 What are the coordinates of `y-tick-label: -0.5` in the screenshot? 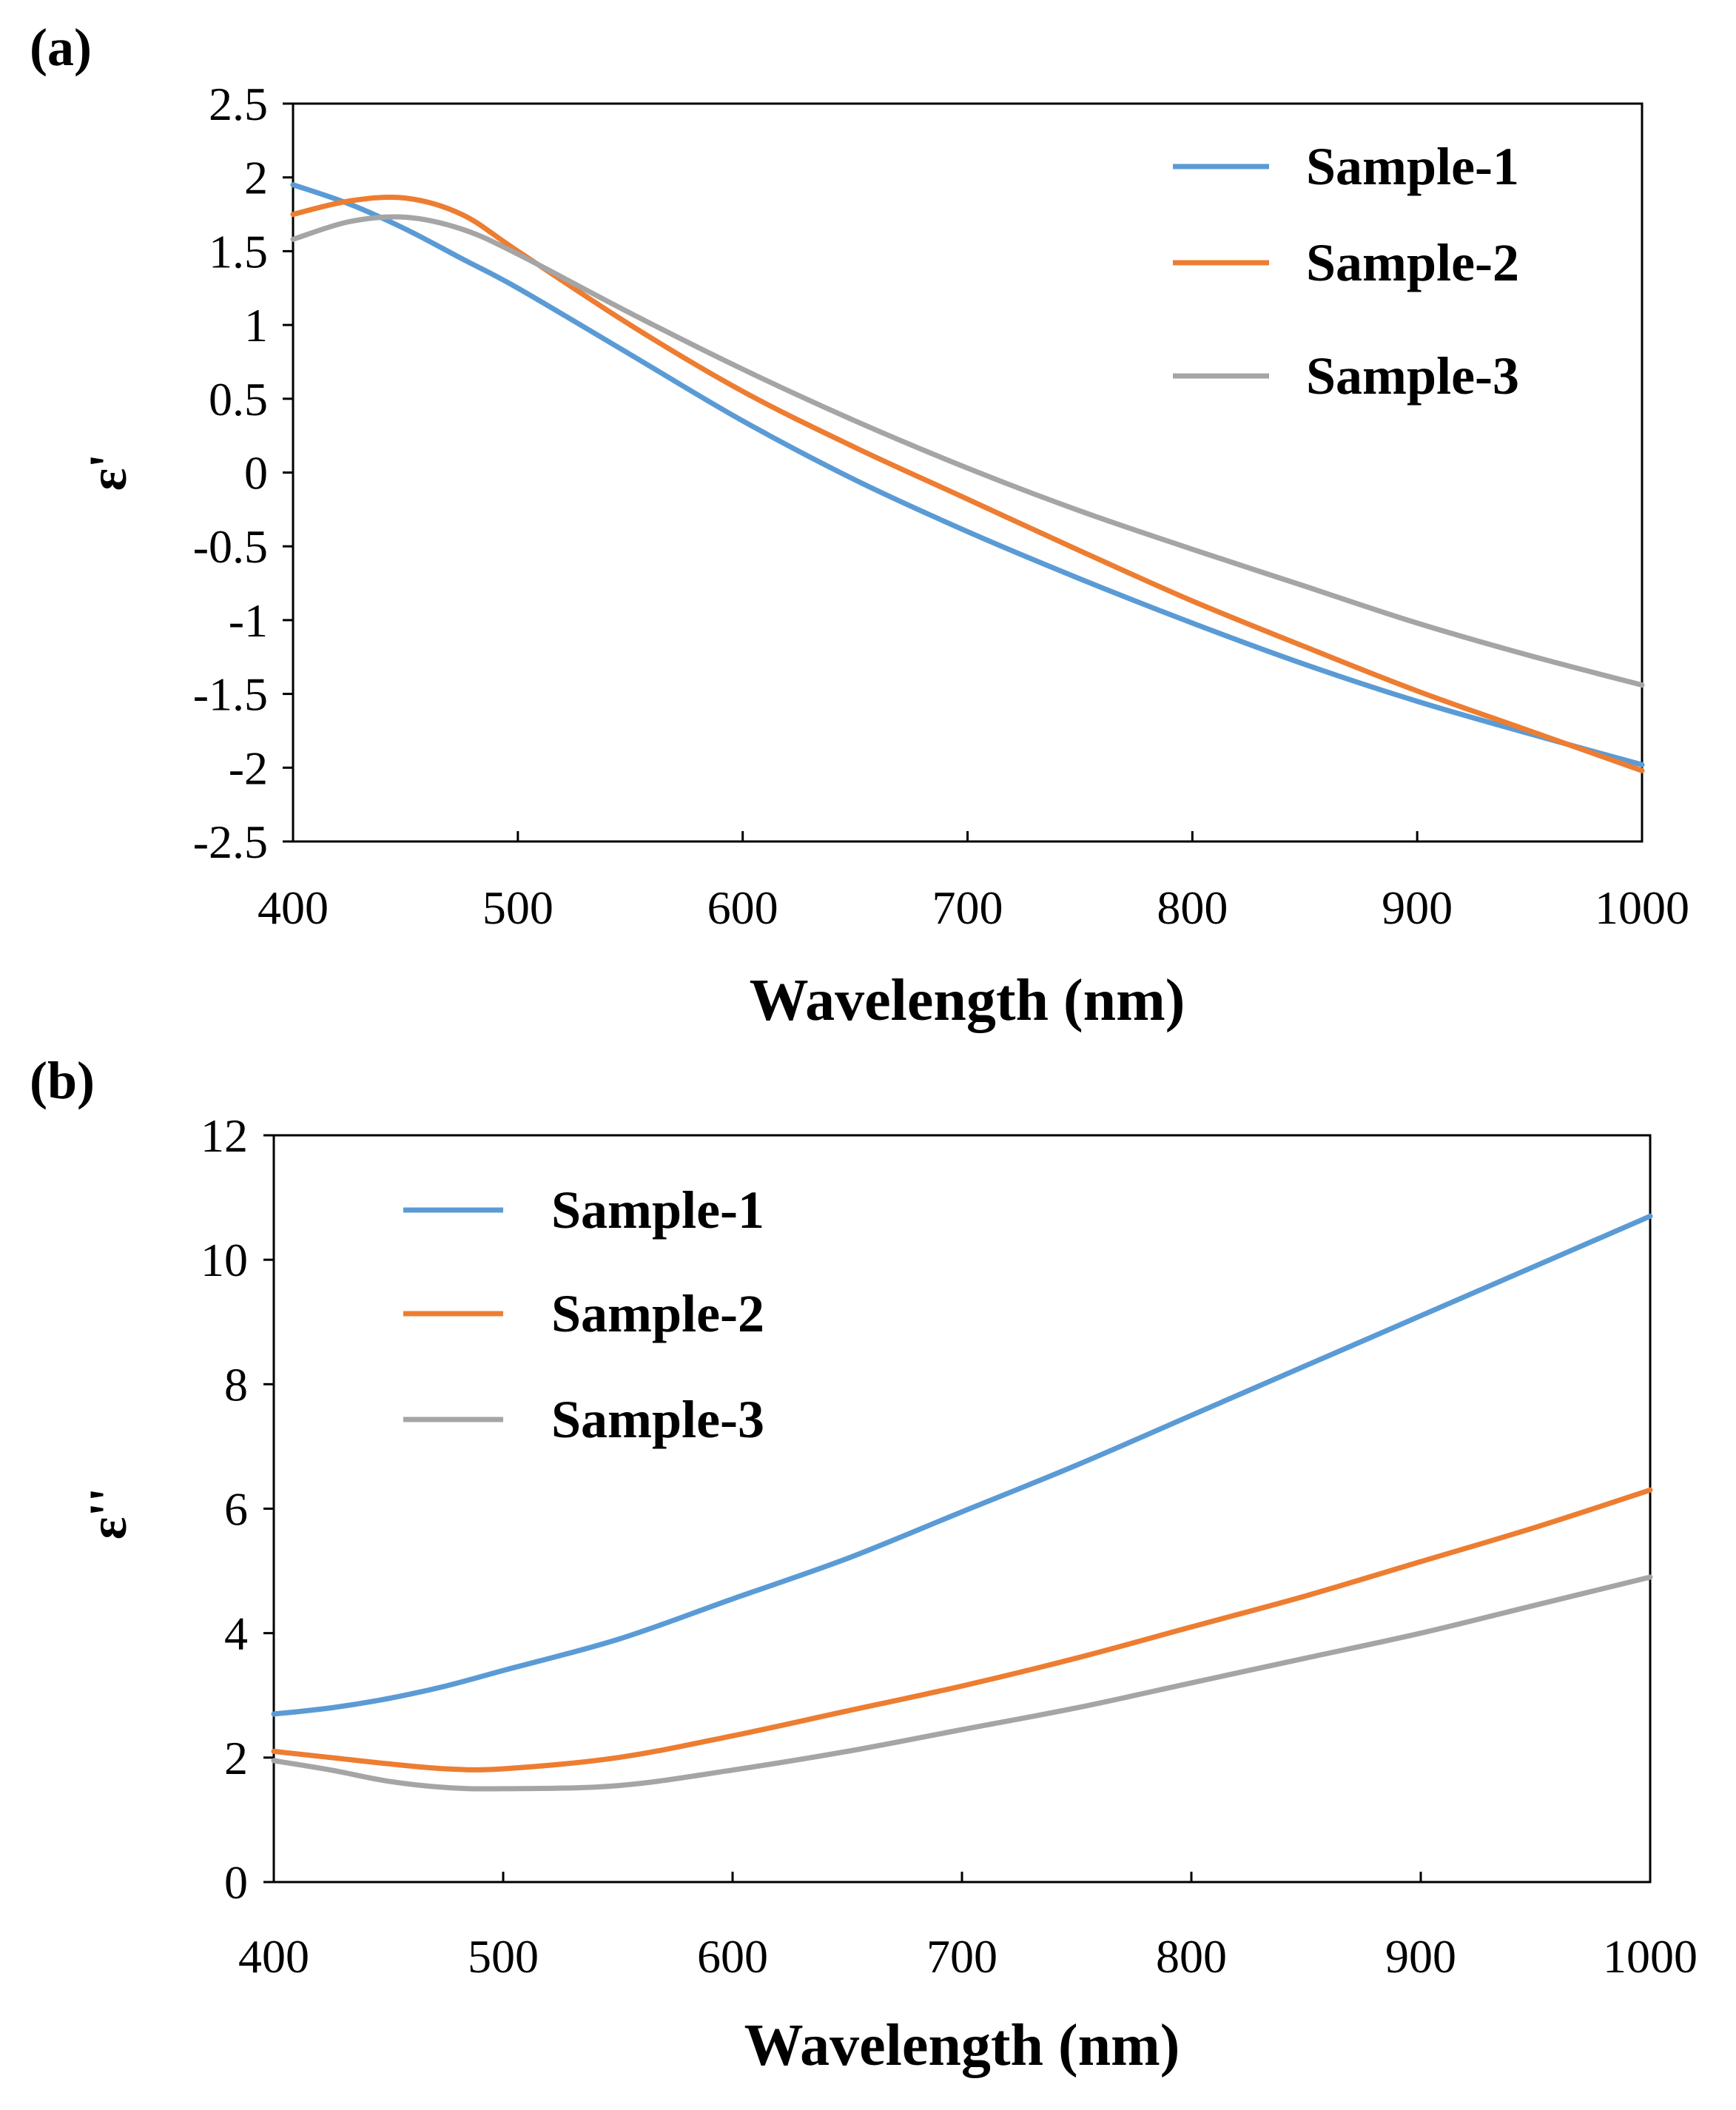 It's located at (230, 546).